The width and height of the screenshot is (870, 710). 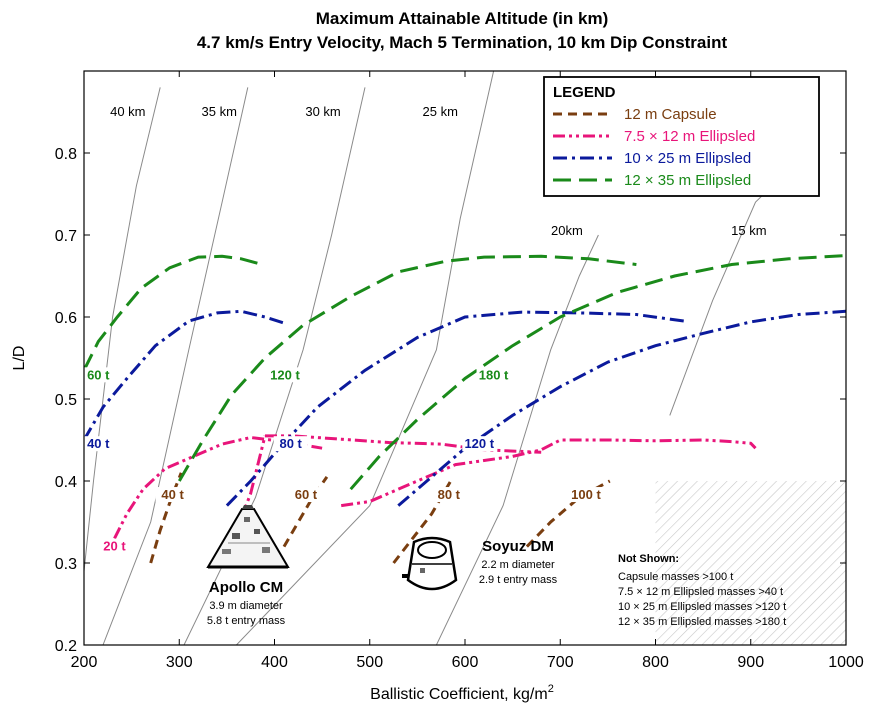 What do you see at coordinates (246, 621) in the screenshot?
I see `apollo-cm-mass: 5.8 t entry mass` at bounding box center [246, 621].